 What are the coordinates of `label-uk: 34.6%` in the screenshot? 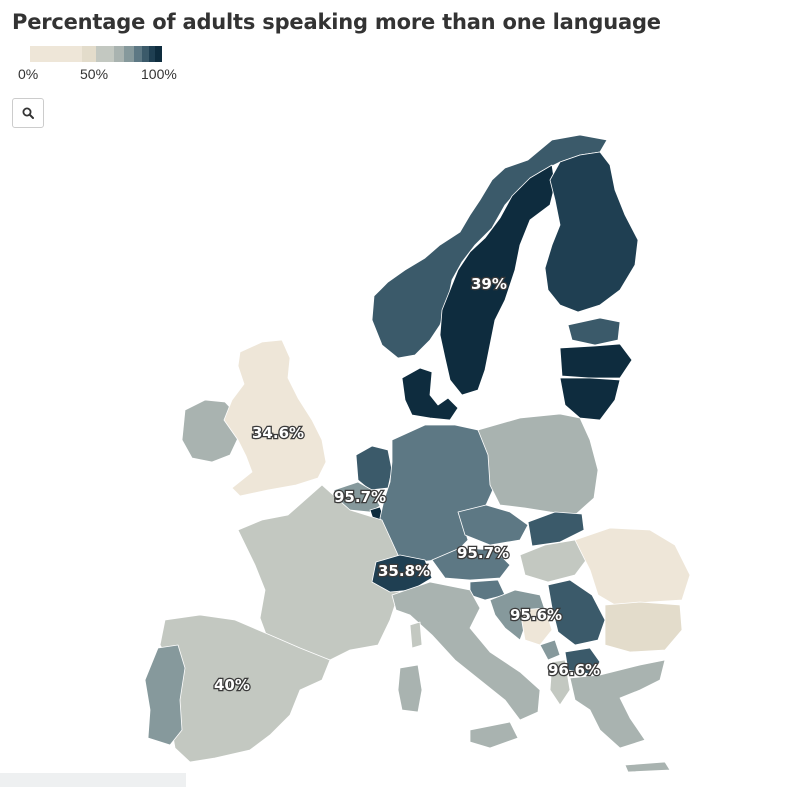 It's located at (278, 433).